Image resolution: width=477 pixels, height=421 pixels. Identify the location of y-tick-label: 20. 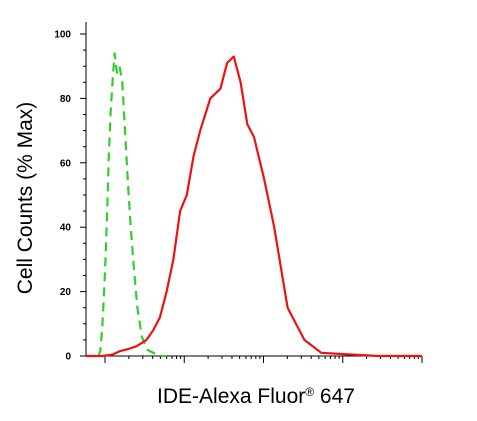
(66, 292).